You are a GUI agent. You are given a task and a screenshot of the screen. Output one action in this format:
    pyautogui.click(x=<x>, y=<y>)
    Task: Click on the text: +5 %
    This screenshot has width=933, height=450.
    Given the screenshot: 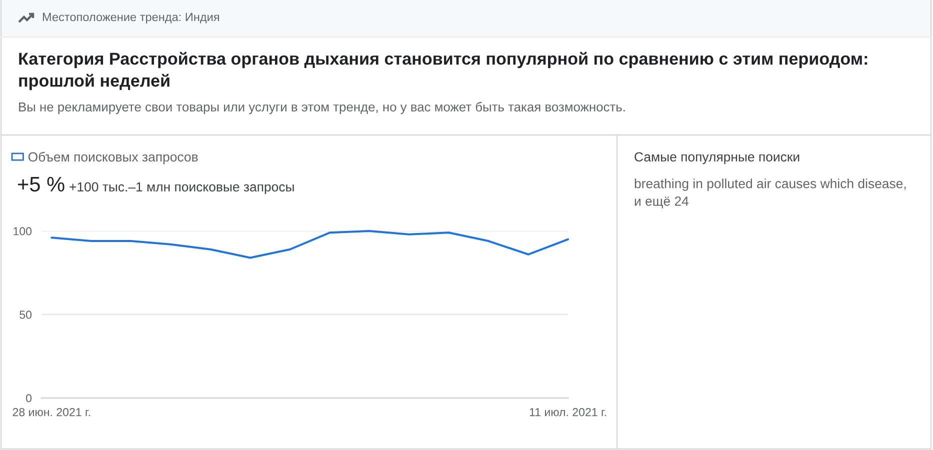 What is the action you would take?
    pyautogui.click(x=41, y=184)
    